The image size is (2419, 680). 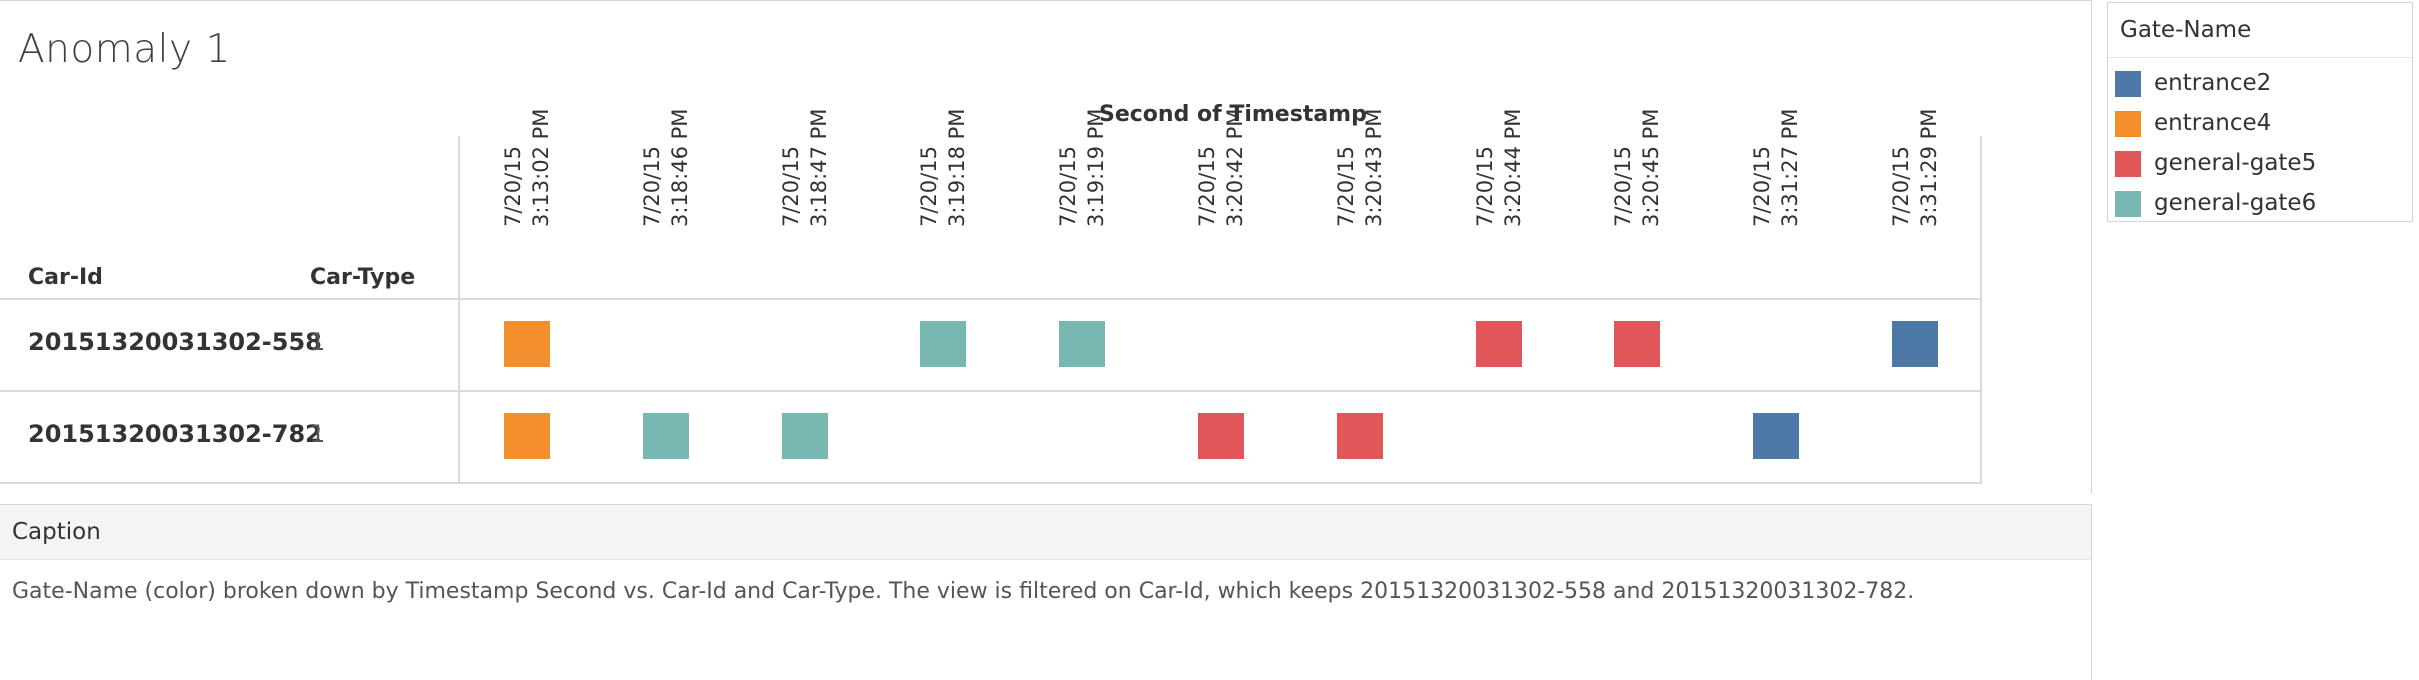 I want to click on plot-right-border, so click(x=1981, y=309).